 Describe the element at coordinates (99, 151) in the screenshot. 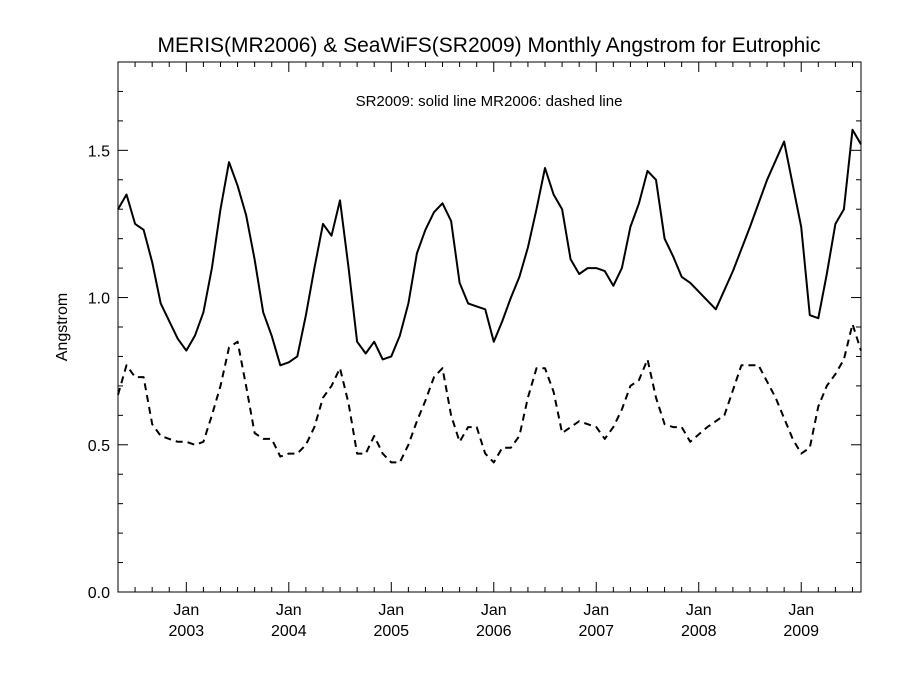

I see `y-tick-label: 1.5` at that location.